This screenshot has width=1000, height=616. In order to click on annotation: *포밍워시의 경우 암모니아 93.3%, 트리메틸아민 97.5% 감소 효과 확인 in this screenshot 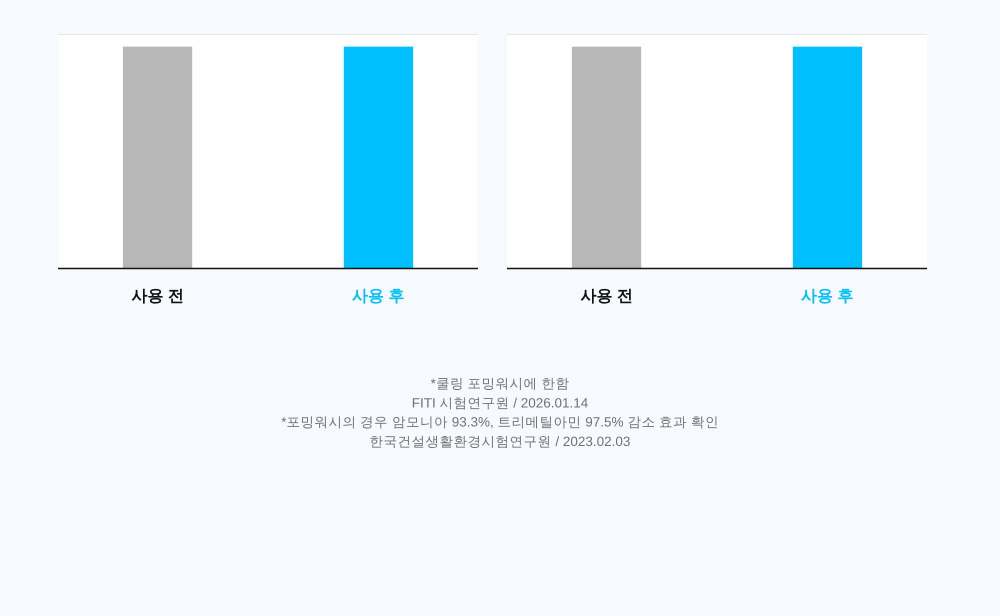, I will do `click(500, 422)`.